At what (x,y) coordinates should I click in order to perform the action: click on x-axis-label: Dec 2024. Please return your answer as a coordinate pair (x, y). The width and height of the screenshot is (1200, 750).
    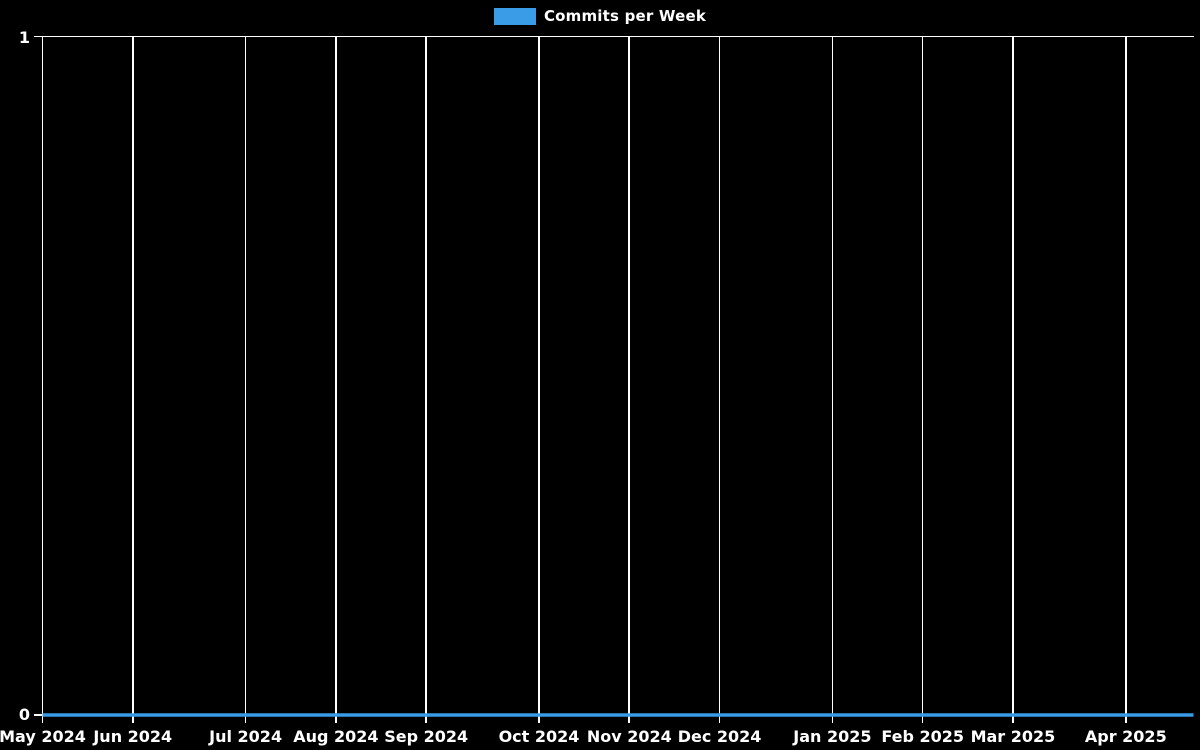
    Looking at the image, I should click on (719, 736).